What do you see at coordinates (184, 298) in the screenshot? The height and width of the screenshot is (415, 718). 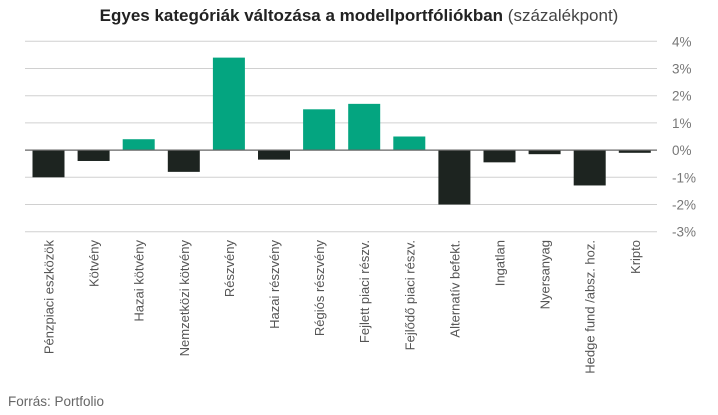 I see `x-tick-label: Nemzetközi kötvény` at bounding box center [184, 298].